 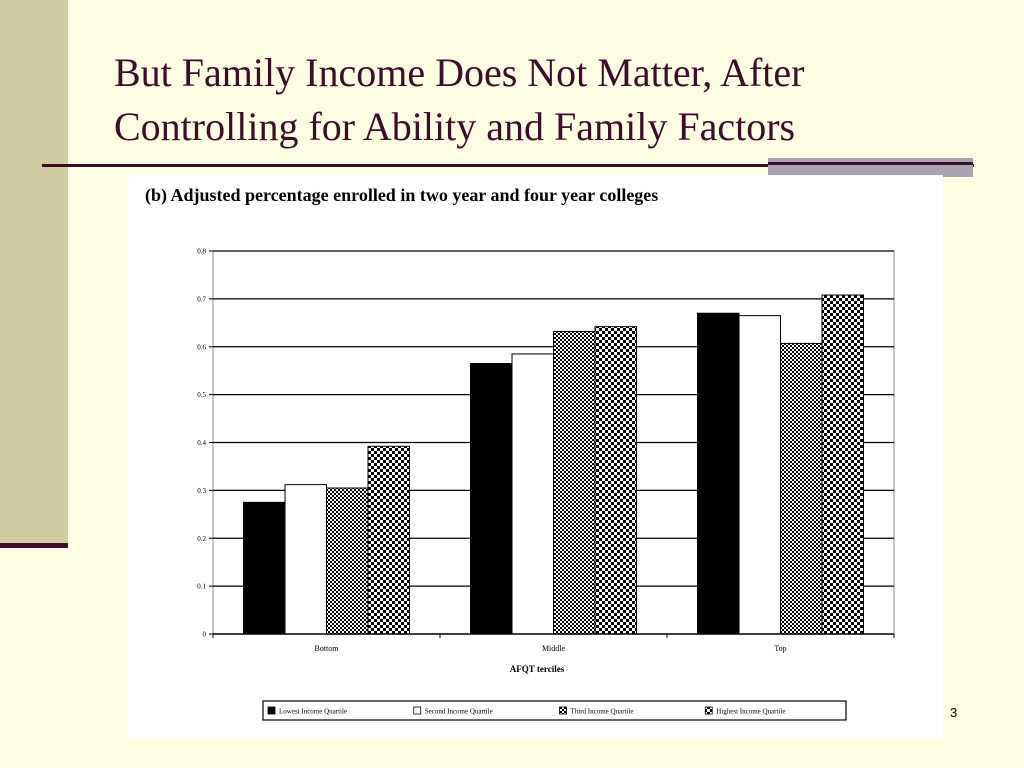 I want to click on y-tick-label: 0.8, so click(x=201, y=252).